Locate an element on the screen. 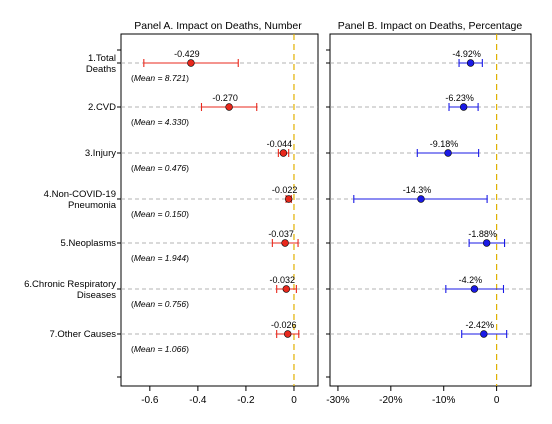 The width and height of the screenshot is (552, 424). panel-a-value-label: -0.032 is located at coordinates (283, 280).